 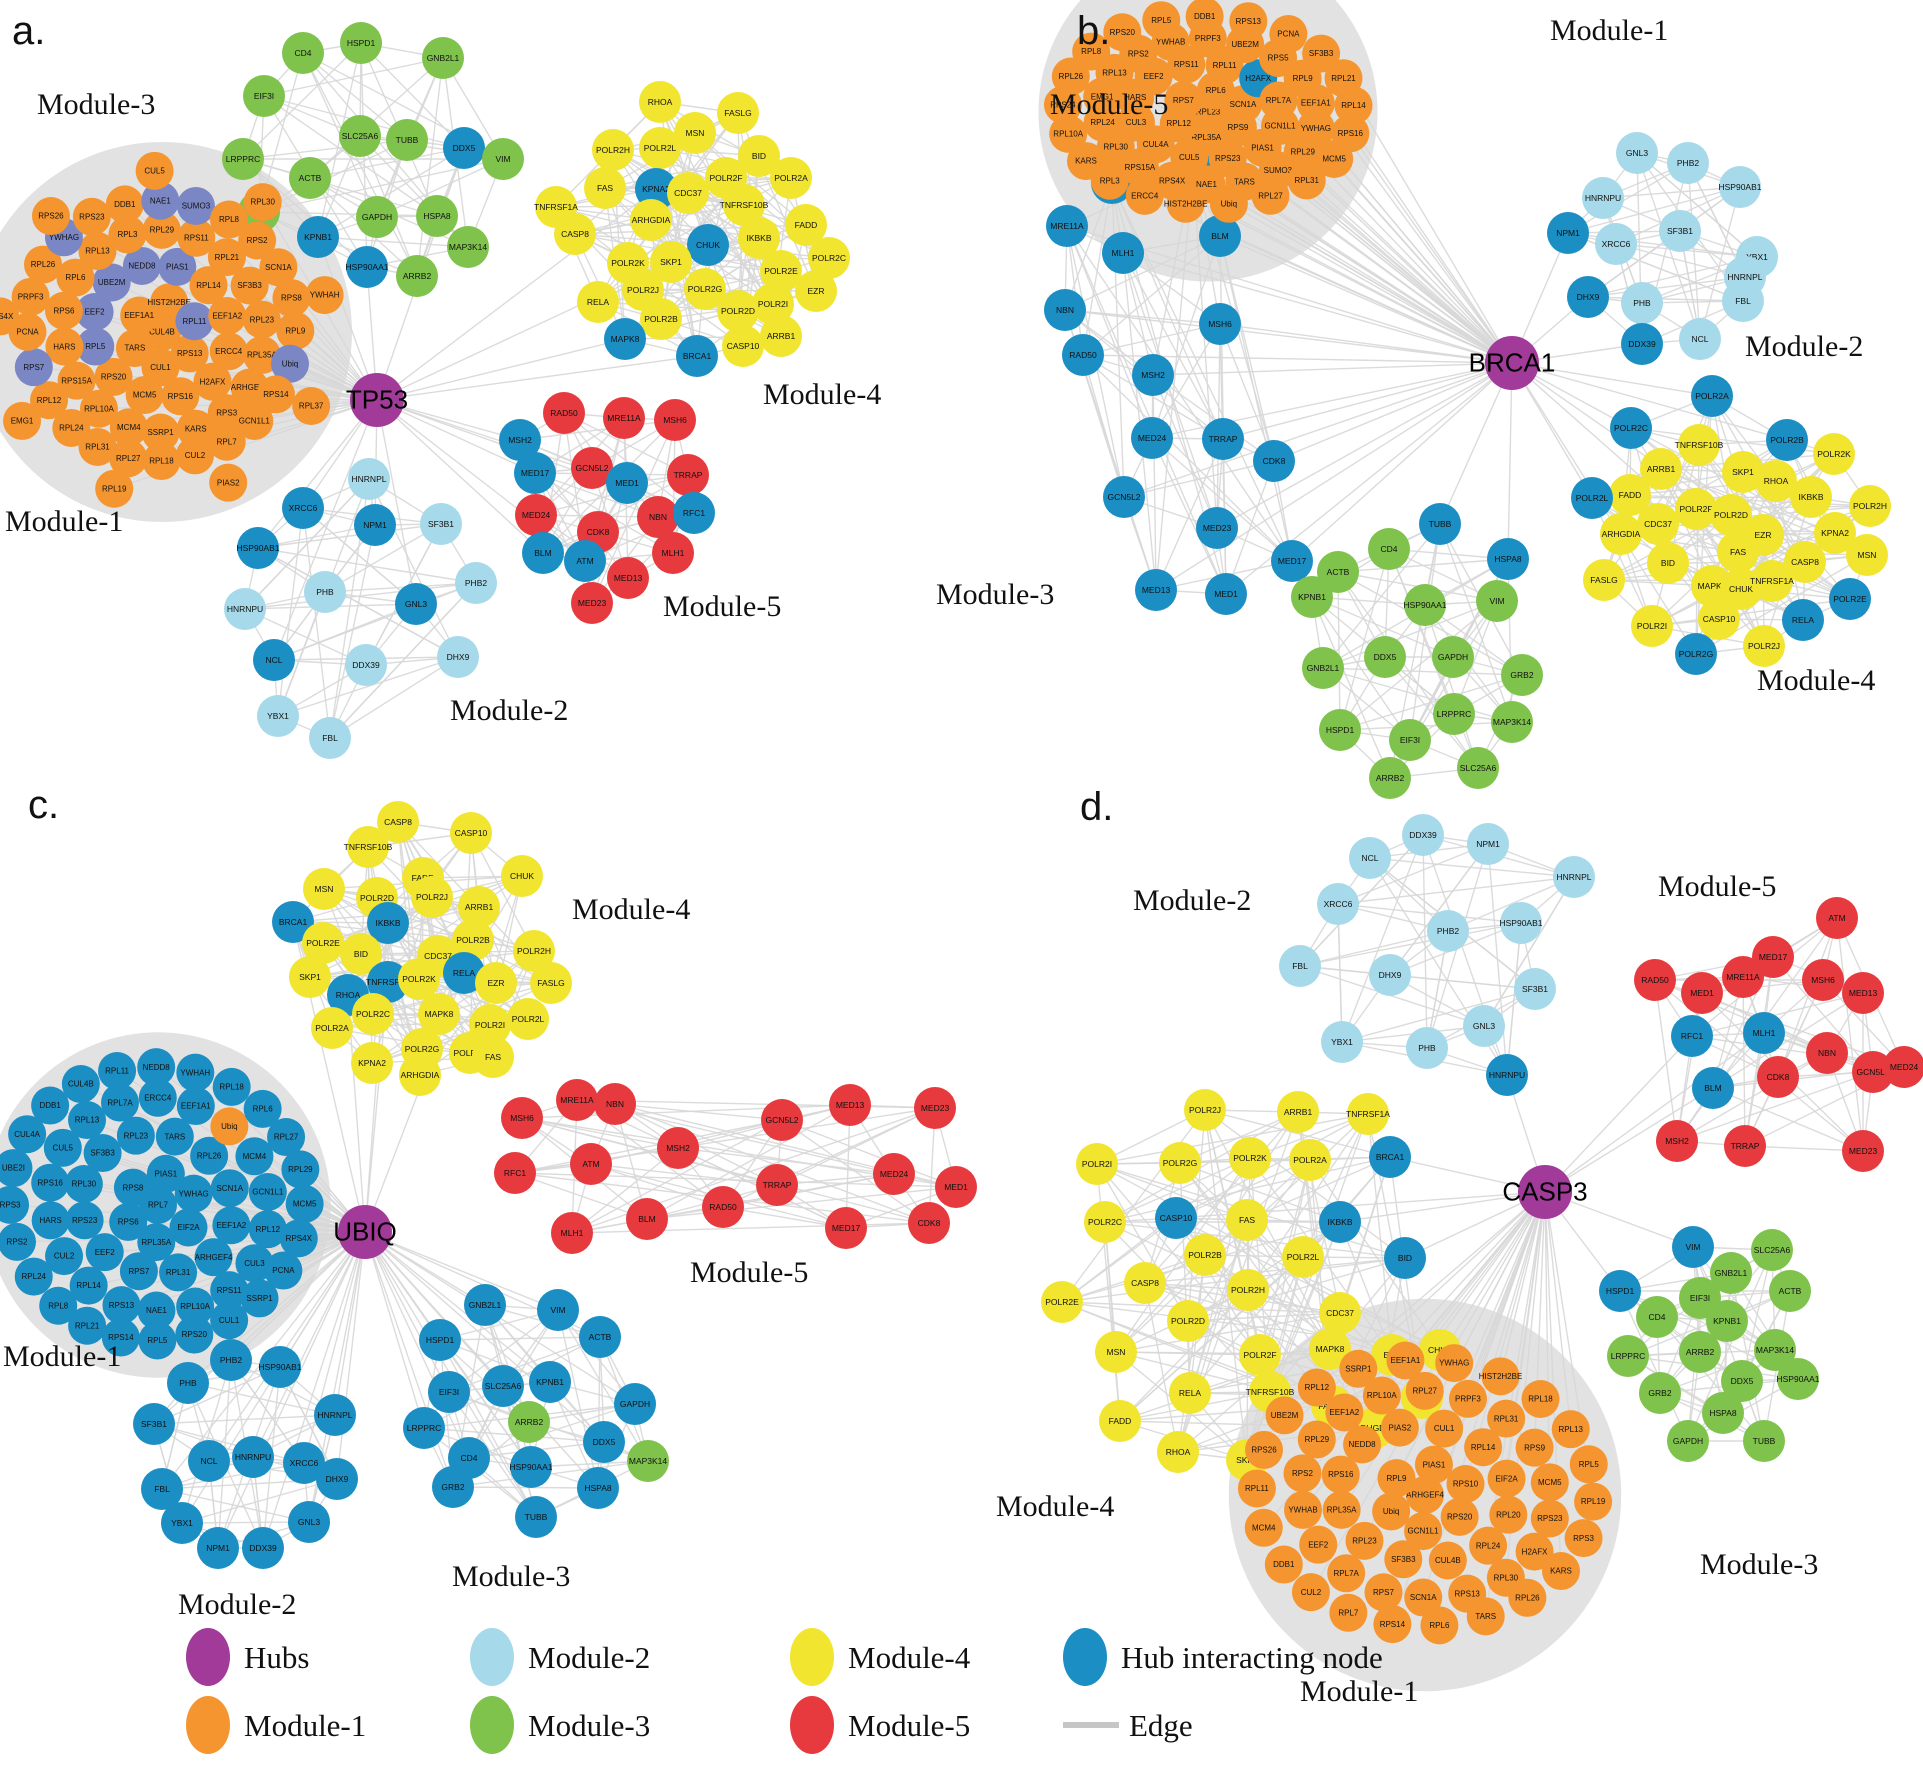 I want to click on node-NPM1, so click(x=218, y=1548).